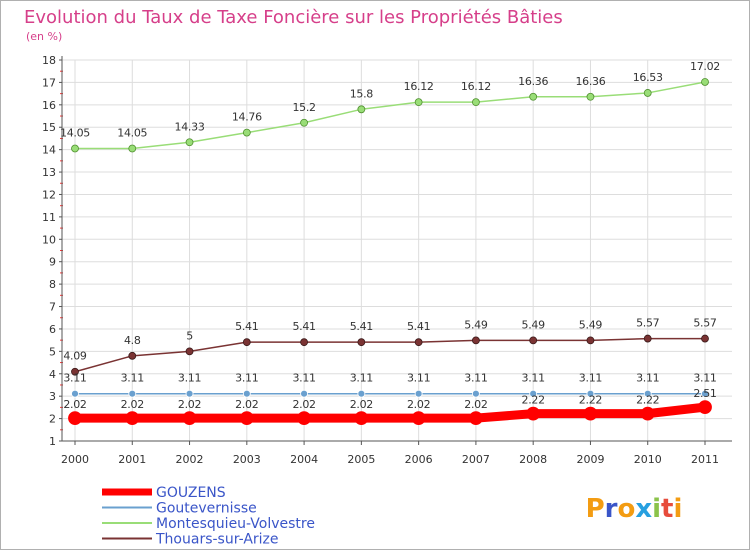  What do you see at coordinates (418, 102) in the screenshot?
I see `data-point-Montesquieu-Volvestre-2006` at bounding box center [418, 102].